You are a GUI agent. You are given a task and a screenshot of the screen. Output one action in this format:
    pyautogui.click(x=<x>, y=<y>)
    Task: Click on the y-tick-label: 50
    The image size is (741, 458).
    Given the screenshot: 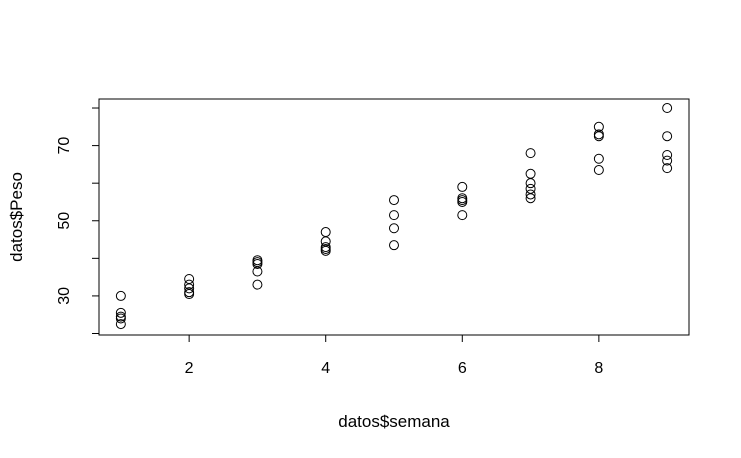 What is the action you would take?
    pyautogui.click(x=64, y=221)
    